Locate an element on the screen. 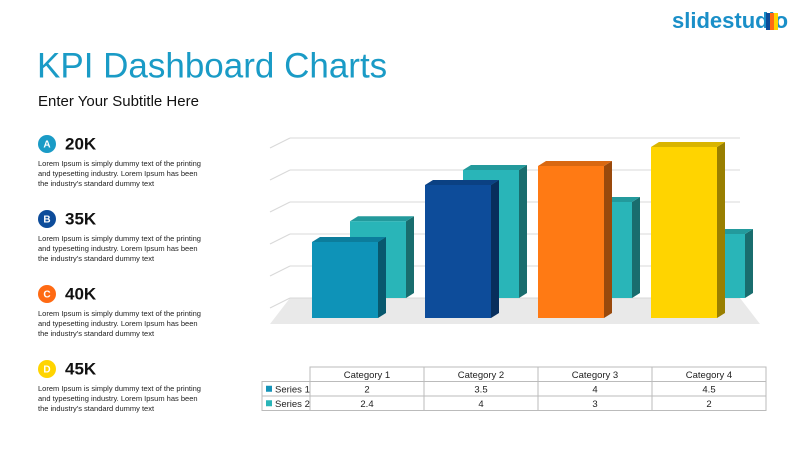  table-value: 3.5 is located at coordinates (480, 389).